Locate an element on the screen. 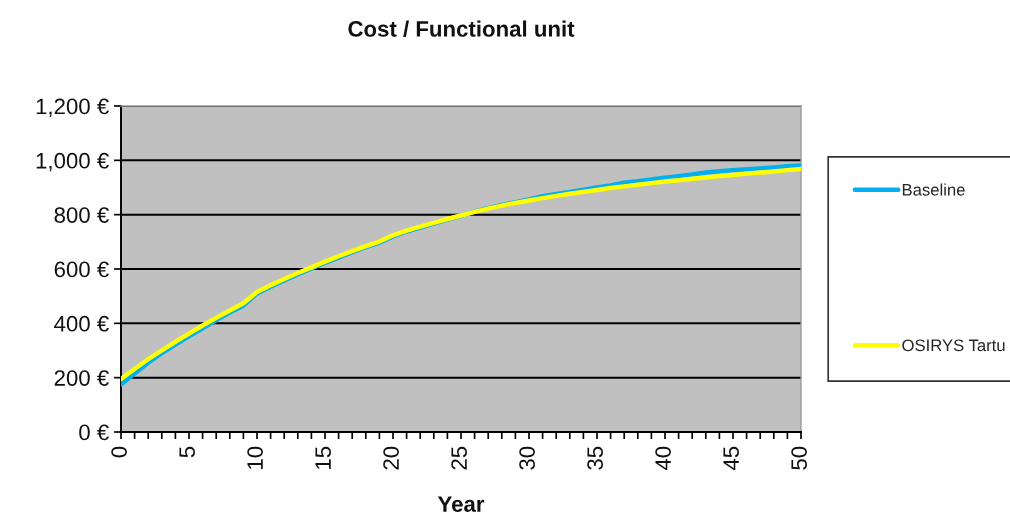 The width and height of the screenshot is (1010, 528). legend-label: OSIRYS Tartu is located at coordinates (953, 345).